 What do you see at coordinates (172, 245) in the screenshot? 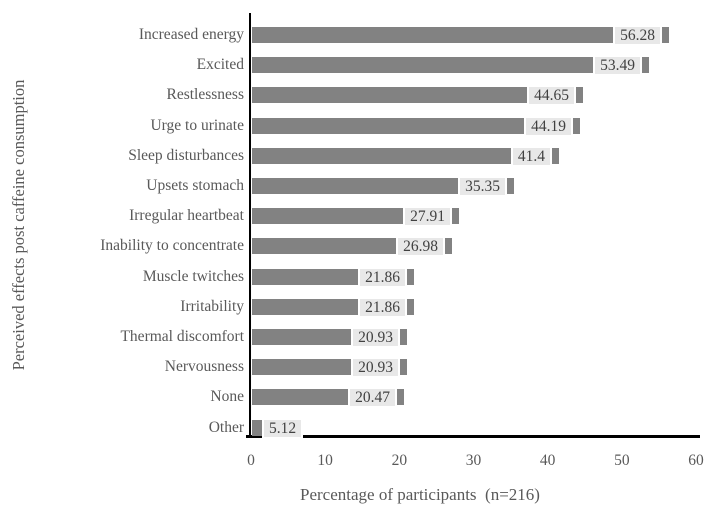
I see `category-label: Inability to concentrate` at bounding box center [172, 245].